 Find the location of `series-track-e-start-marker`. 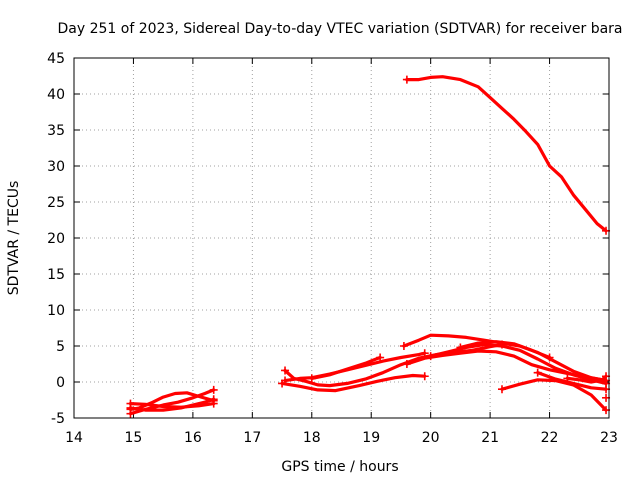

series-track-e-start-marker is located at coordinates (285, 370).